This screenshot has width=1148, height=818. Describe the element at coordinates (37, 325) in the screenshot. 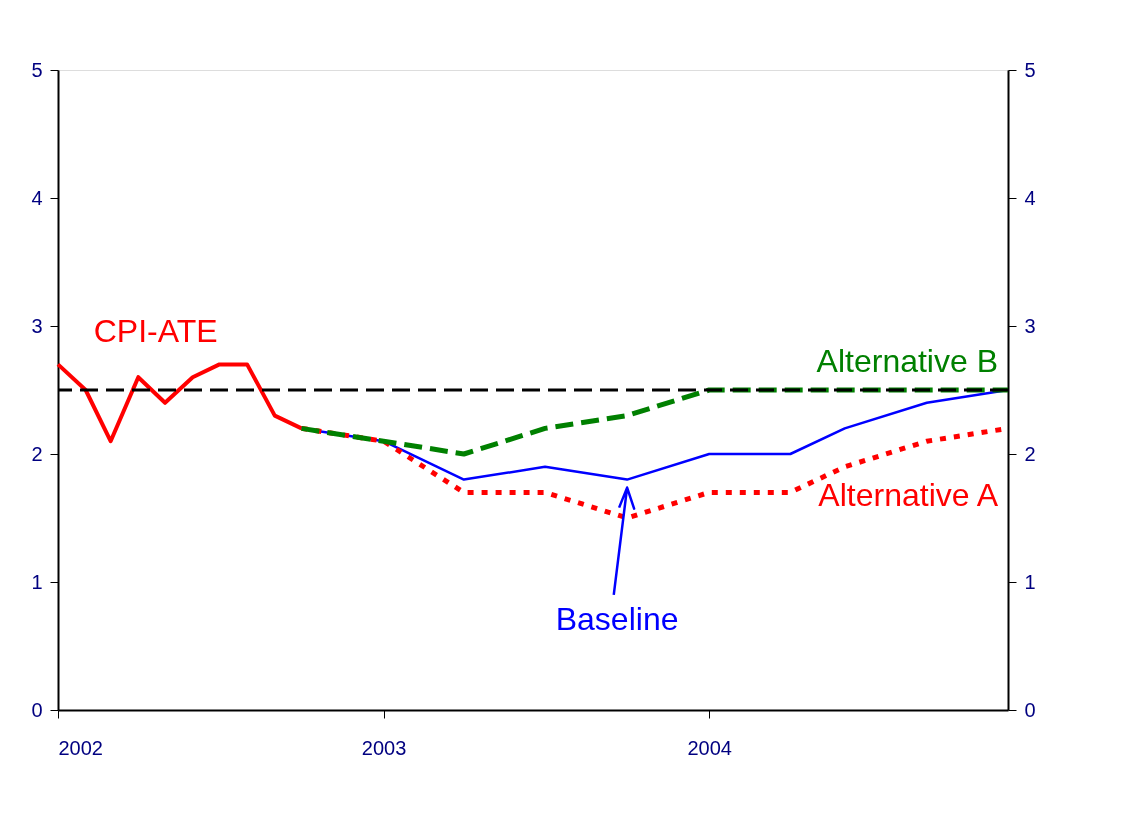

I see `y-tick-label: 3` at that location.